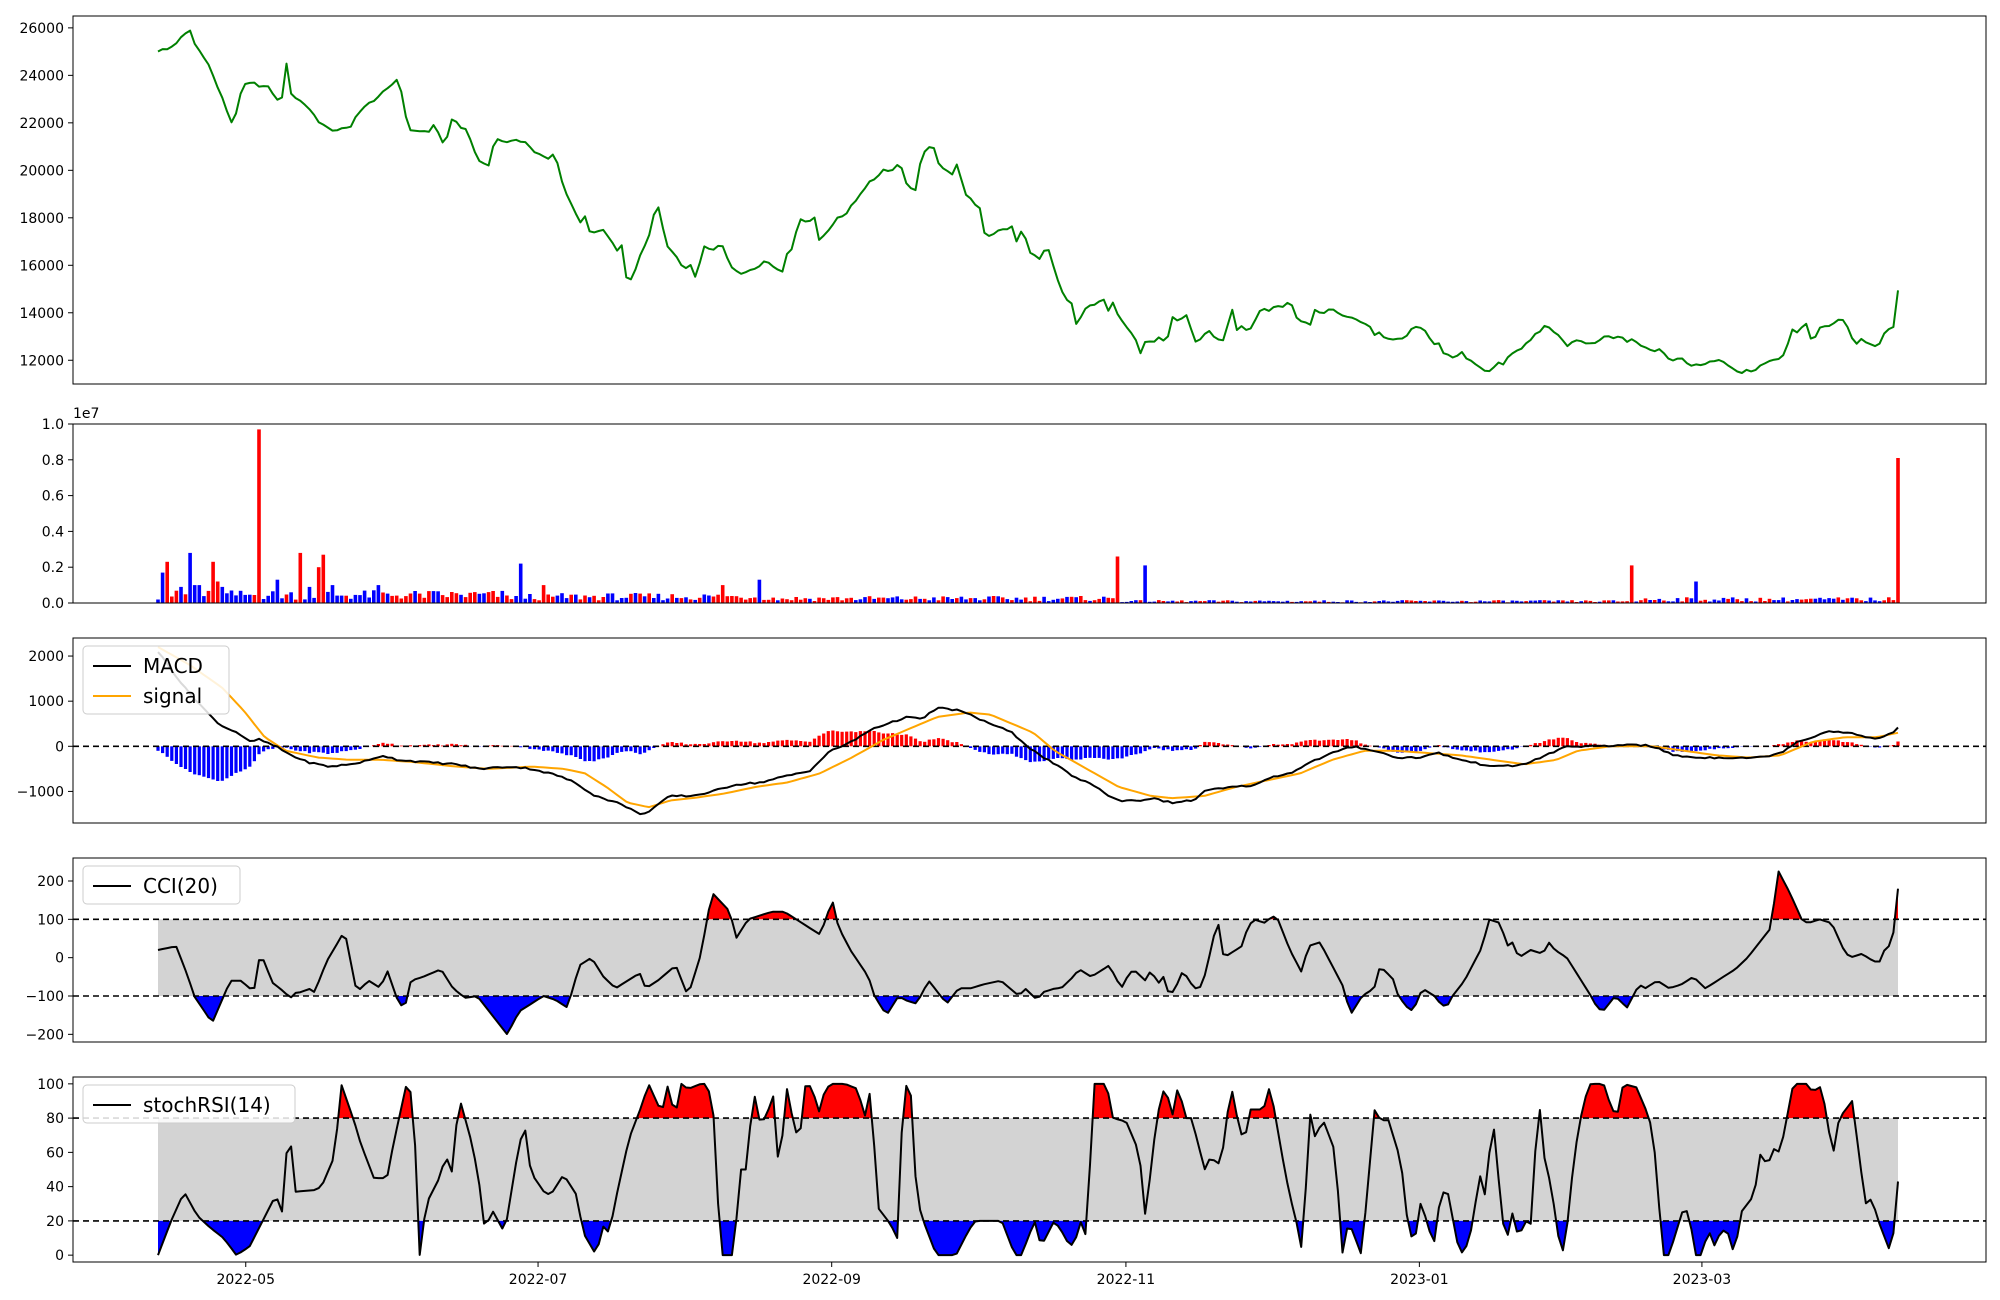 The height and width of the screenshot is (1300, 2000). Describe the element at coordinates (180, 886) in the screenshot. I see `cci-legend-label: CCI(20)` at that location.